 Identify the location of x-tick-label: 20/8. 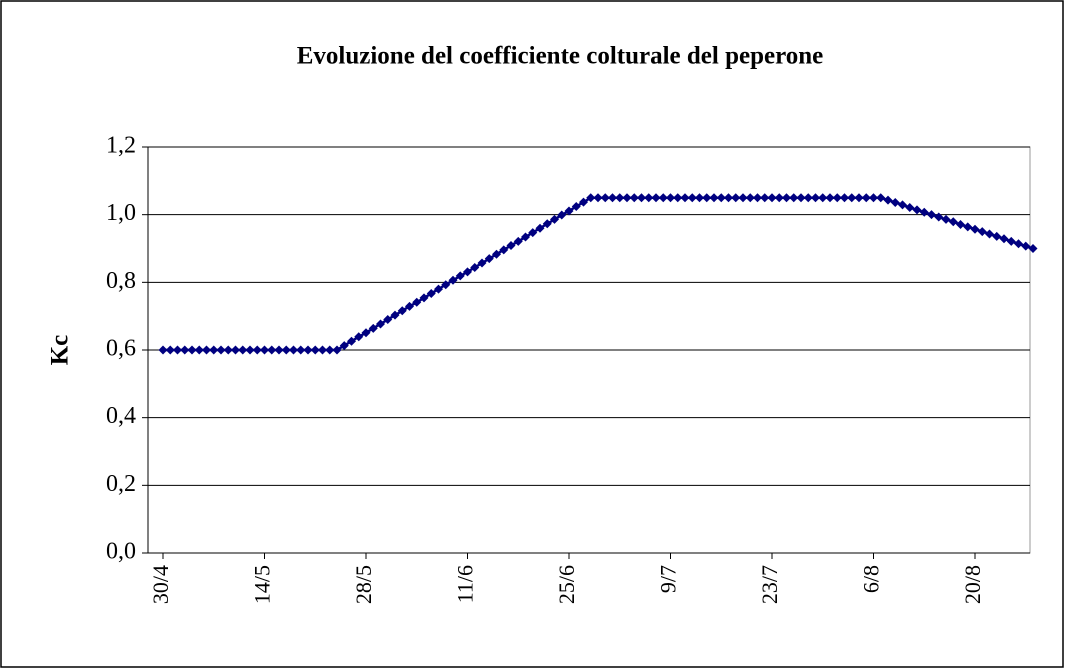
(972, 584).